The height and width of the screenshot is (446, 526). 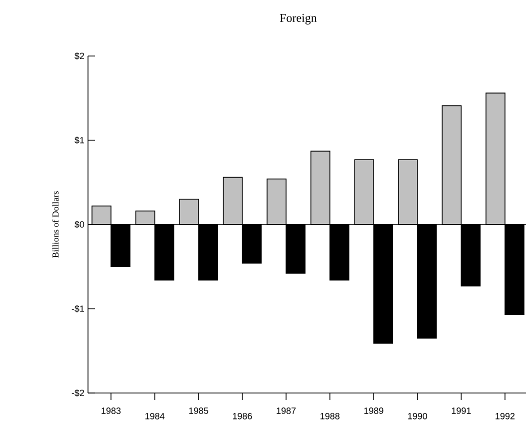 What do you see at coordinates (111, 411) in the screenshot?
I see `x-tick-label: 1983` at bounding box center [111, 411].